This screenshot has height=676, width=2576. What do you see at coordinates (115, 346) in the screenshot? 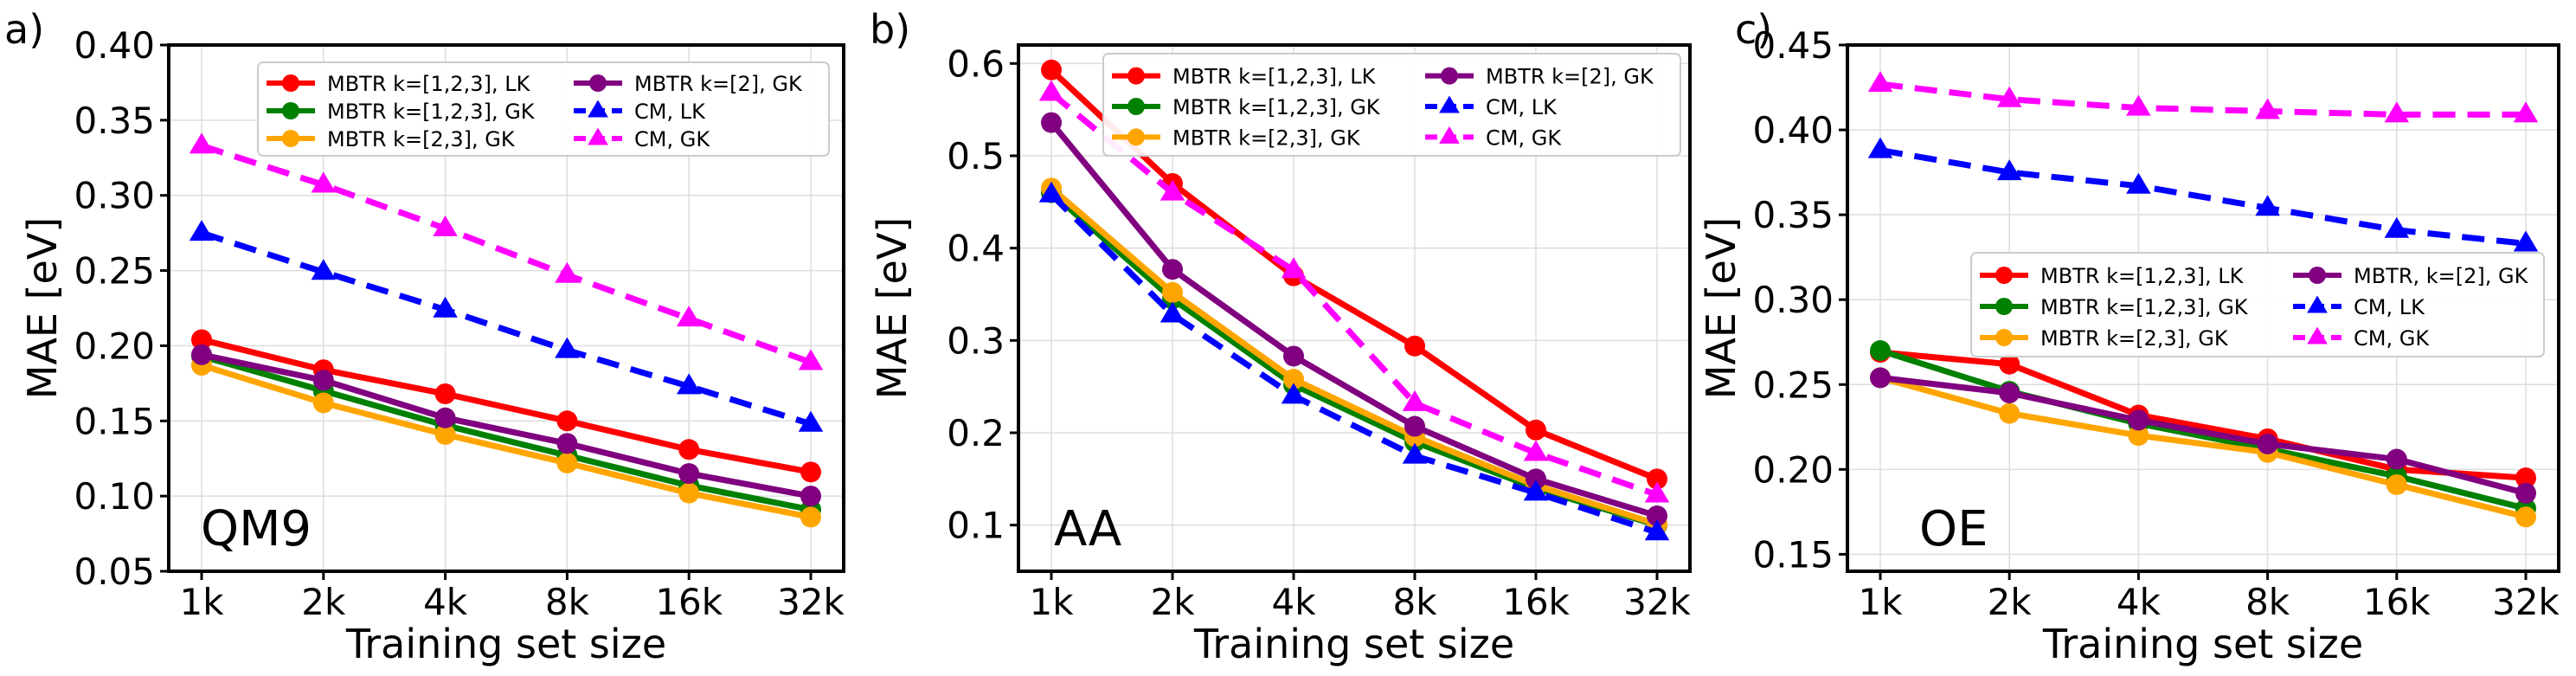
I see `y-tick-label: 0.20` at bounding box center [115, 346].